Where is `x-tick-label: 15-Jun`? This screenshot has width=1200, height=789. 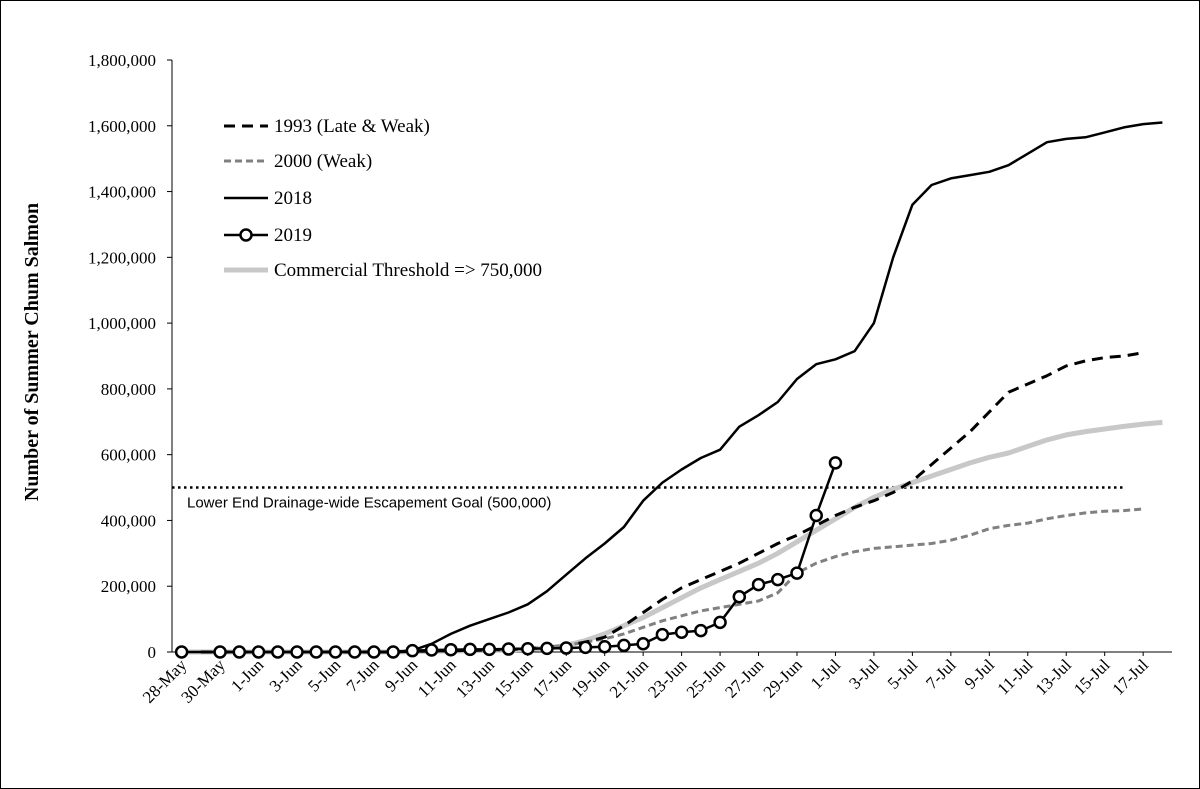 x-tick-label: 15-Jun is located at coordinates (513, 678).